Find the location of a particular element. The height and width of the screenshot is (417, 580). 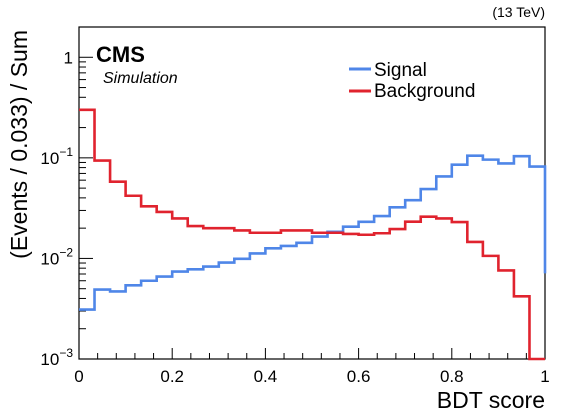

y-tick-label: 1 is located at coordinates (68, 57).